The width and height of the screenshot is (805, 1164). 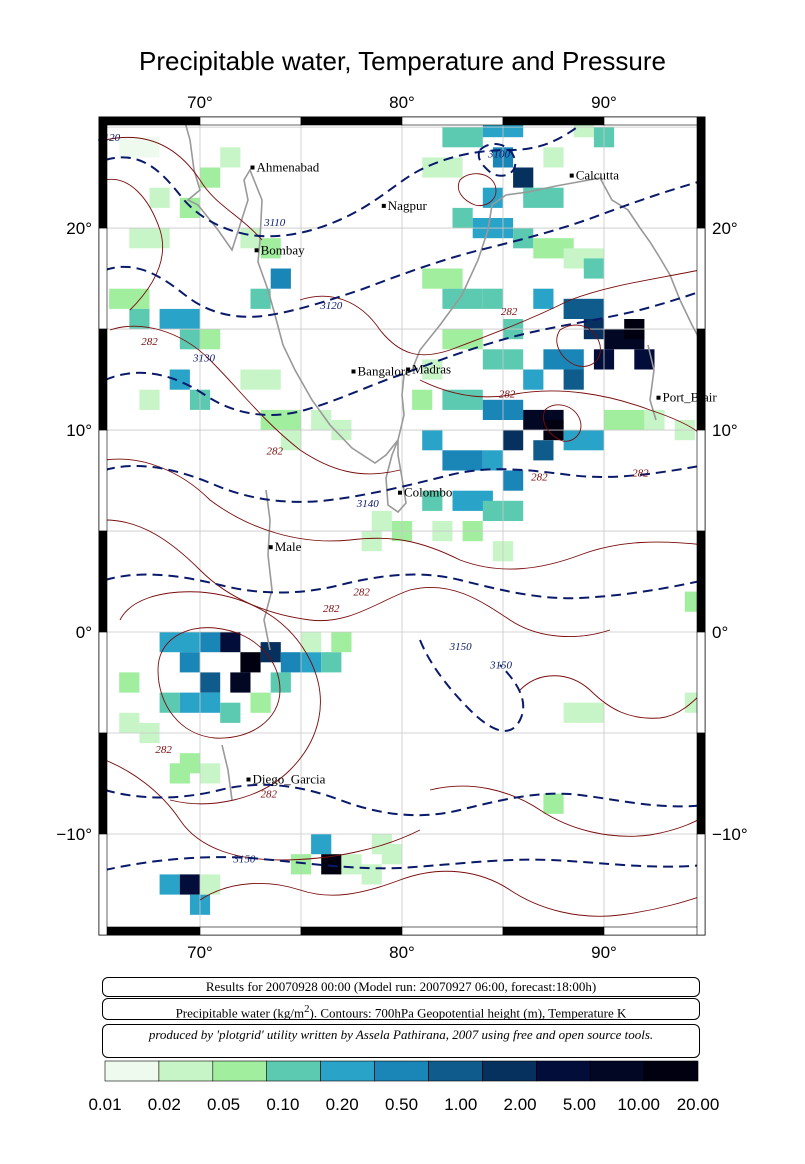 I want to click on colorbar-label: 20.00, so click(x=698, y=1104).